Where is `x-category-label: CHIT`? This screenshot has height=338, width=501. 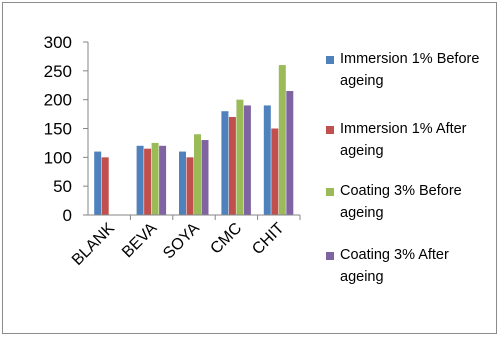 x-category-label: CHIT is located at coordinates (268, 239).